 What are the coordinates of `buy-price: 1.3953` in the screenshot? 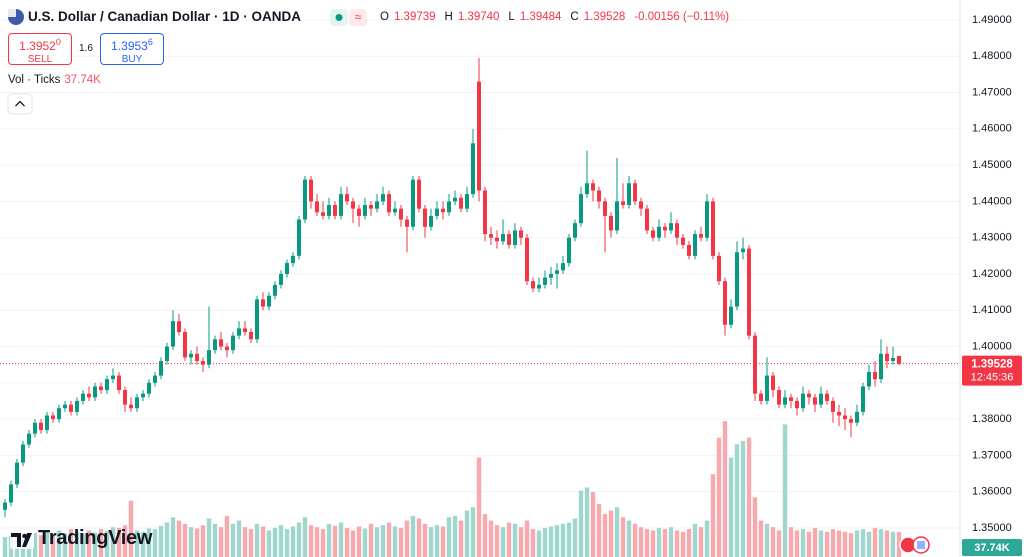 It's located at (129, 46).